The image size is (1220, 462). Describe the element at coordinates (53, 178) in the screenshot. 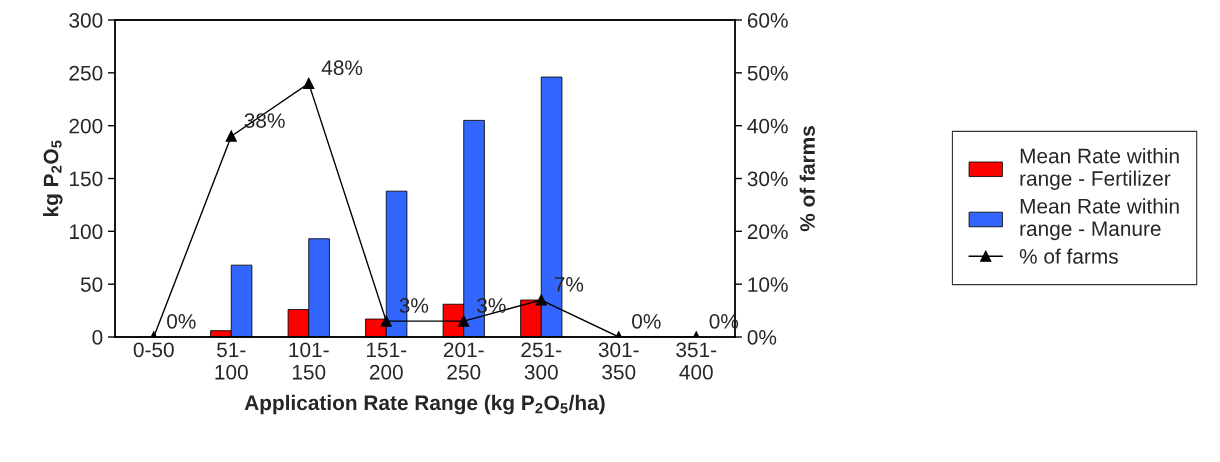

I see `y-axis-title: kg P$_{2}$O$_{5}$` at that location.